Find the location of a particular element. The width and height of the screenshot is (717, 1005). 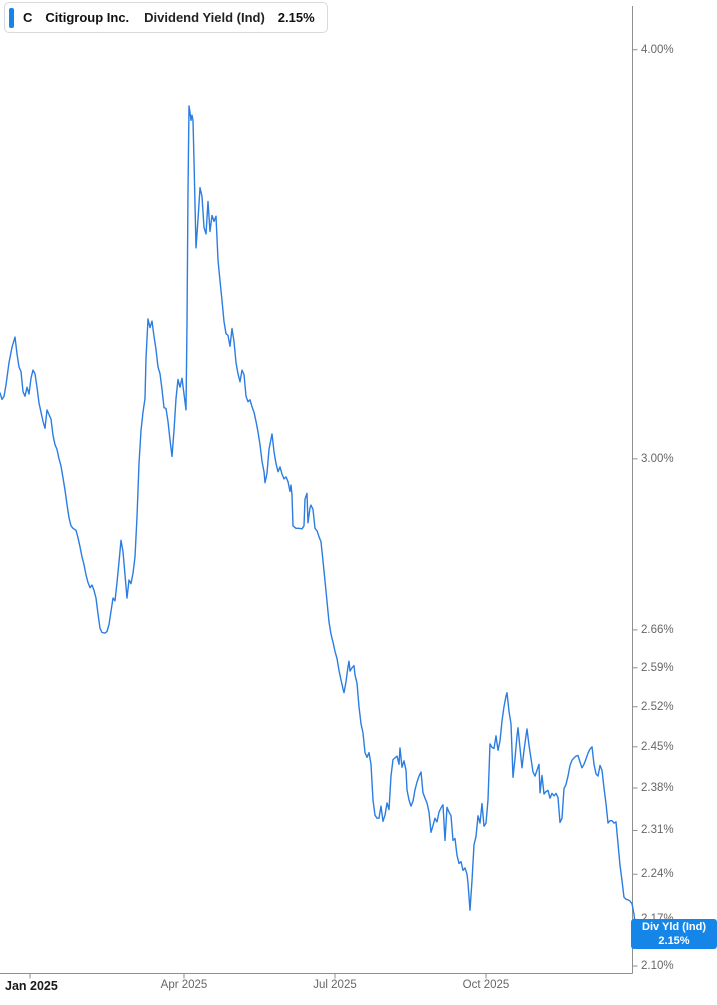

y-axis-label: 3.00% is located at coordinates (657, 458).